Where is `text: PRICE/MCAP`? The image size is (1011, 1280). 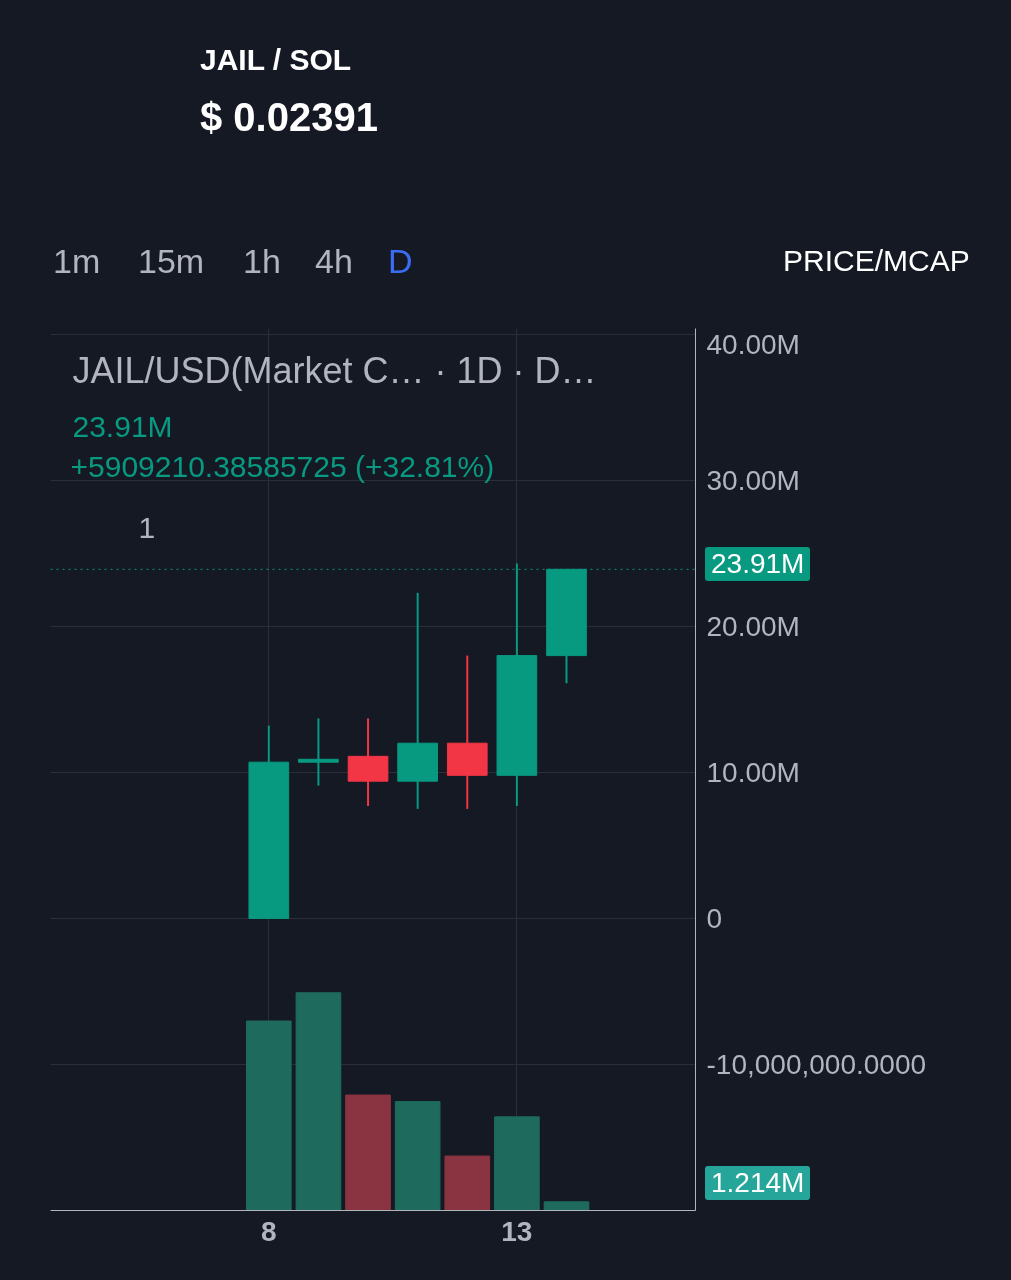
text: PRICE/MCAP is located at coordinates (876, 261).